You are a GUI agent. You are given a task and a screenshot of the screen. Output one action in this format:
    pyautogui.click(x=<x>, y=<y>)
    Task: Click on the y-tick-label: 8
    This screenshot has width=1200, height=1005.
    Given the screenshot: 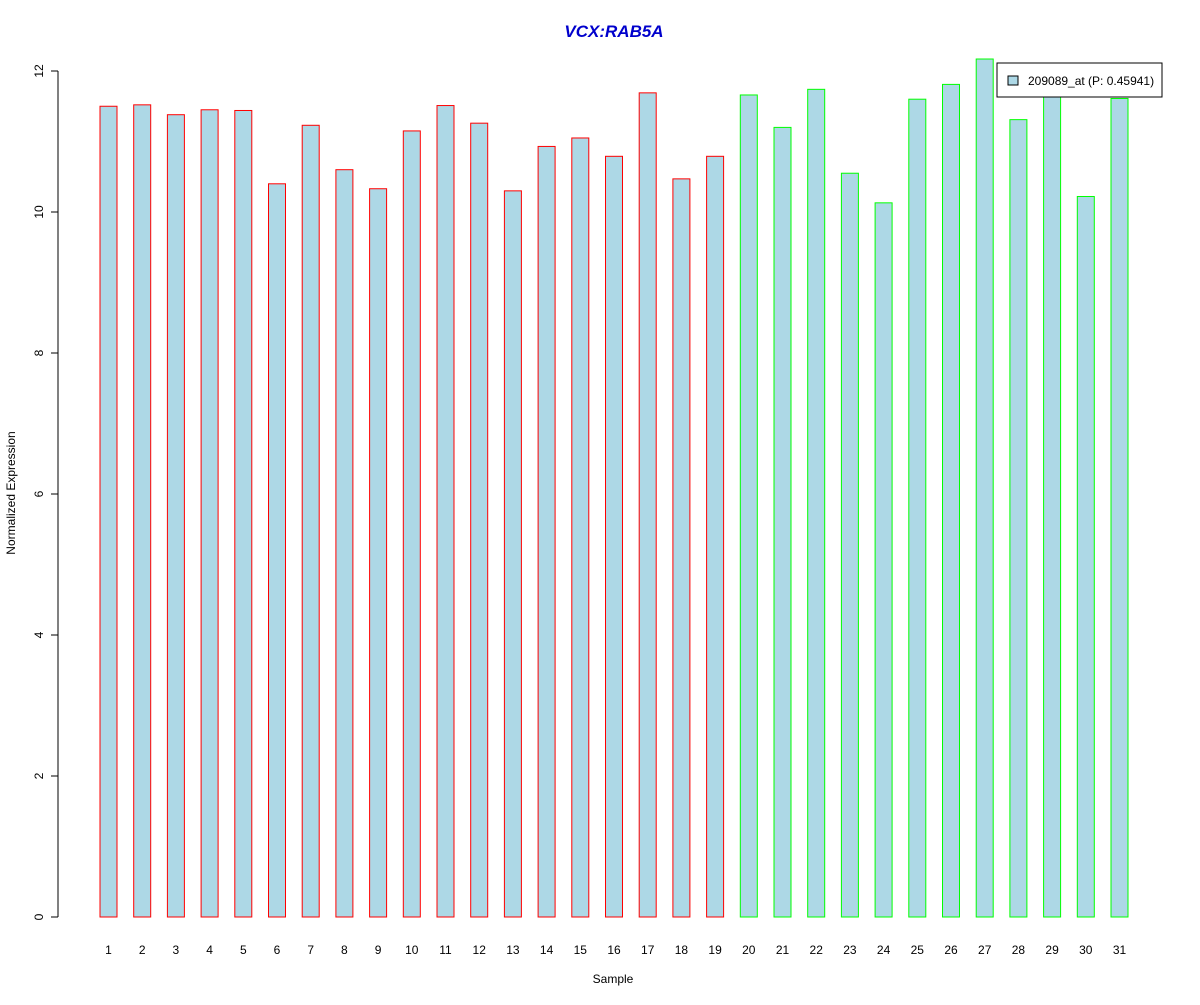 What is the action you would take?
    pyautogui.click(x=39, y=352)
    